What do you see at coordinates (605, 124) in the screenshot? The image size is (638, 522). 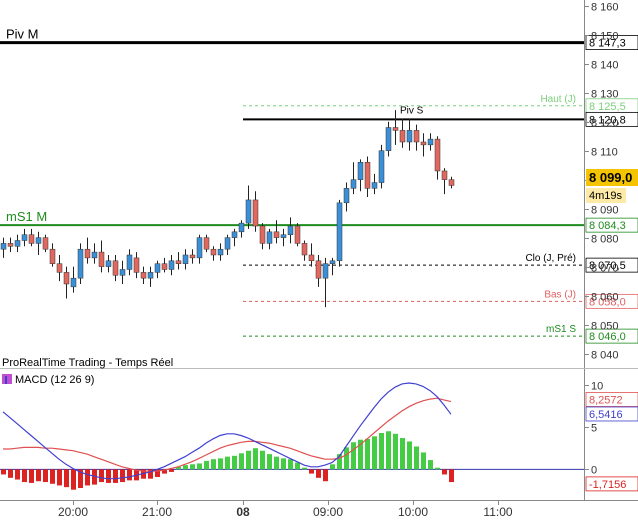 I see `price-tick-label: 8 120` at bounding box center [605, 124].